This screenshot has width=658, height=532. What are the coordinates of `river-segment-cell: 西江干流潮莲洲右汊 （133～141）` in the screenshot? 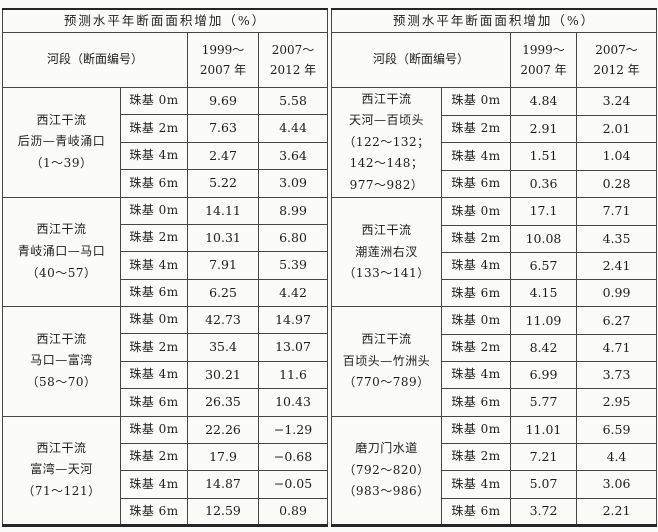 It's located at (386, 252).